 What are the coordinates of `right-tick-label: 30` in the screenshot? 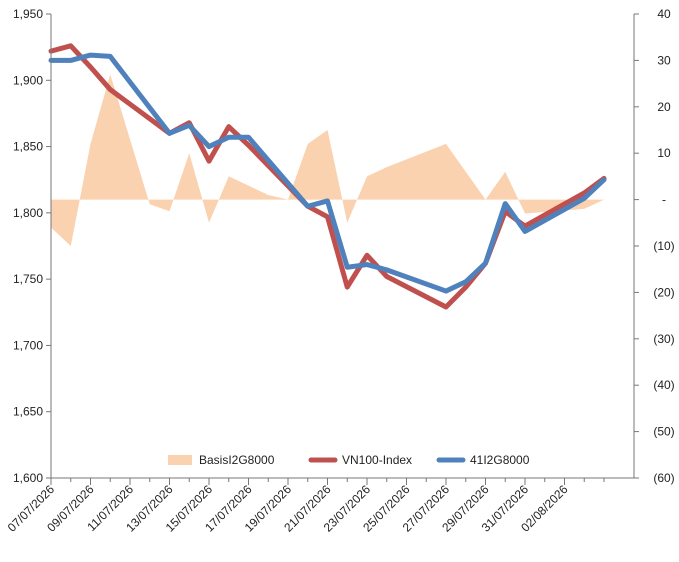 It's located at (664, 60).